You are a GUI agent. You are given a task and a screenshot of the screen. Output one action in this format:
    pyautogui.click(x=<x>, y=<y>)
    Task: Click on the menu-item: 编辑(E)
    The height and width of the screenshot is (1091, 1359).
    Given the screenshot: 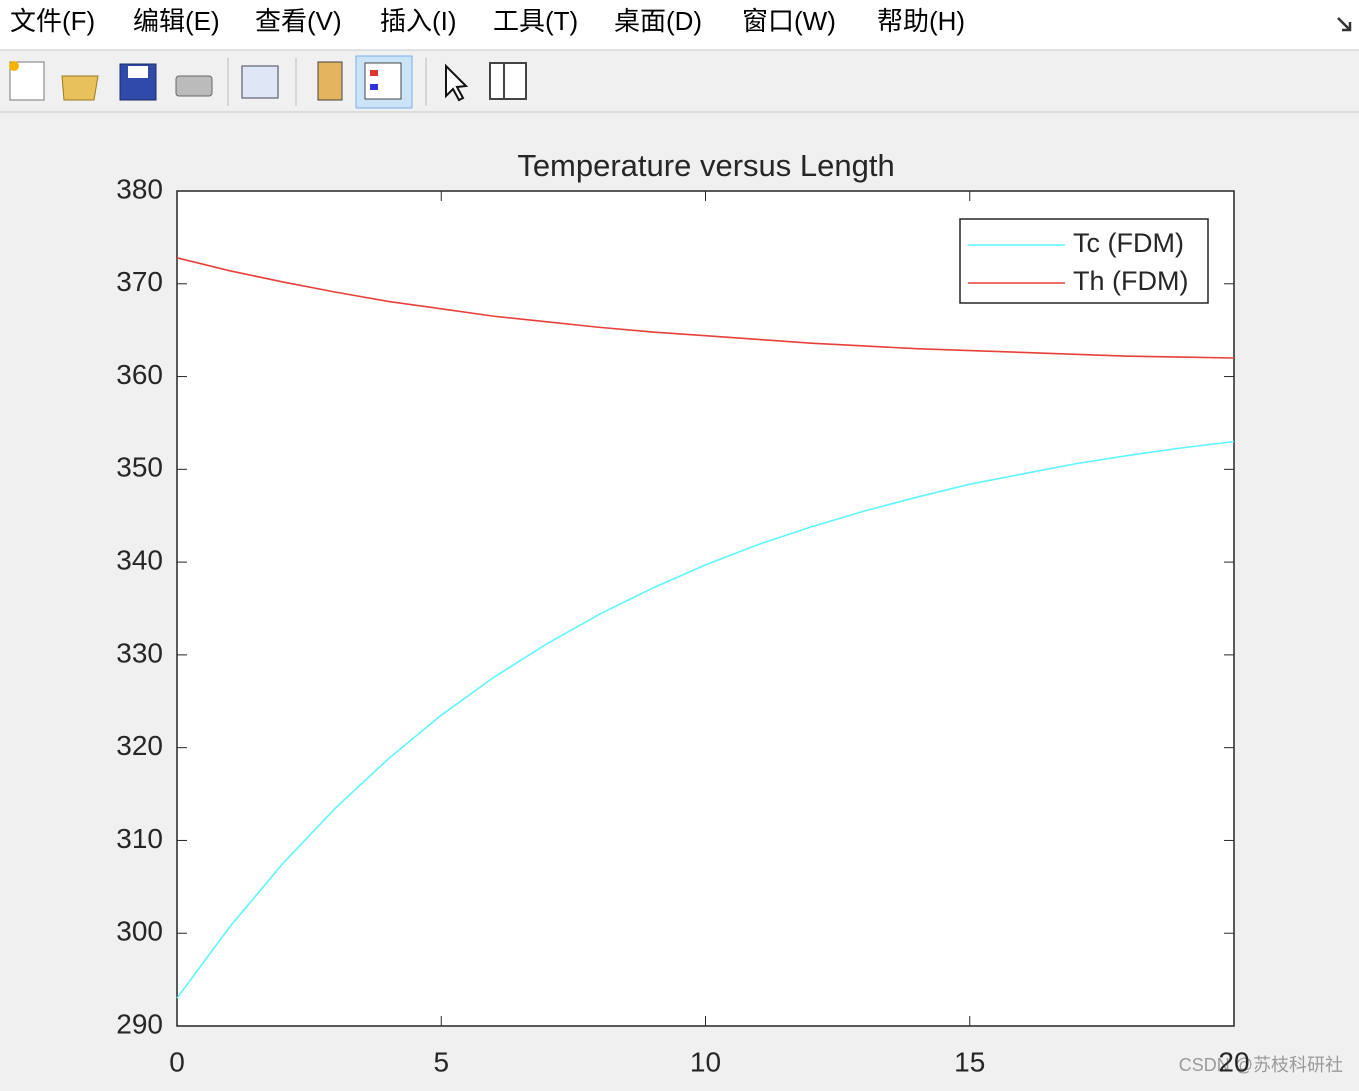 What is the action you would take?
    pyautogui.click(x=176, y=21)
    